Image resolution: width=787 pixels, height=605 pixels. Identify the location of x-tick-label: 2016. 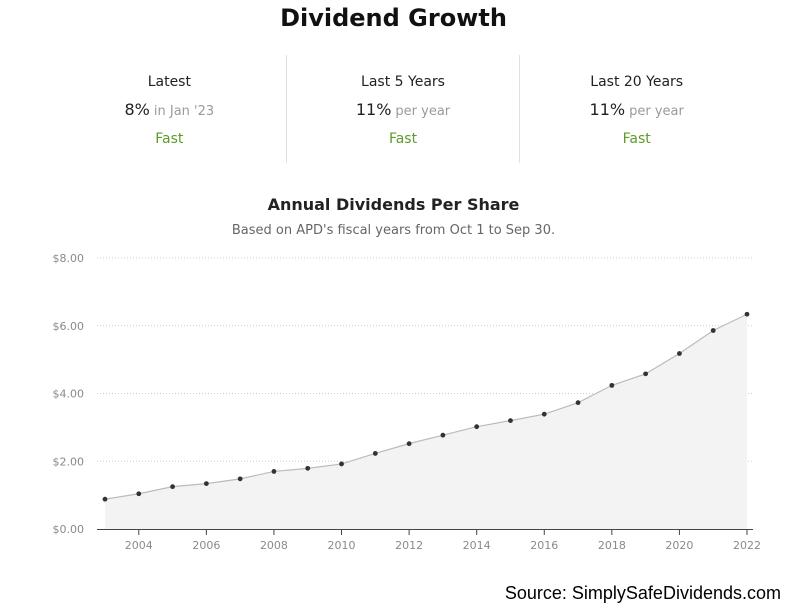
(544, 545).